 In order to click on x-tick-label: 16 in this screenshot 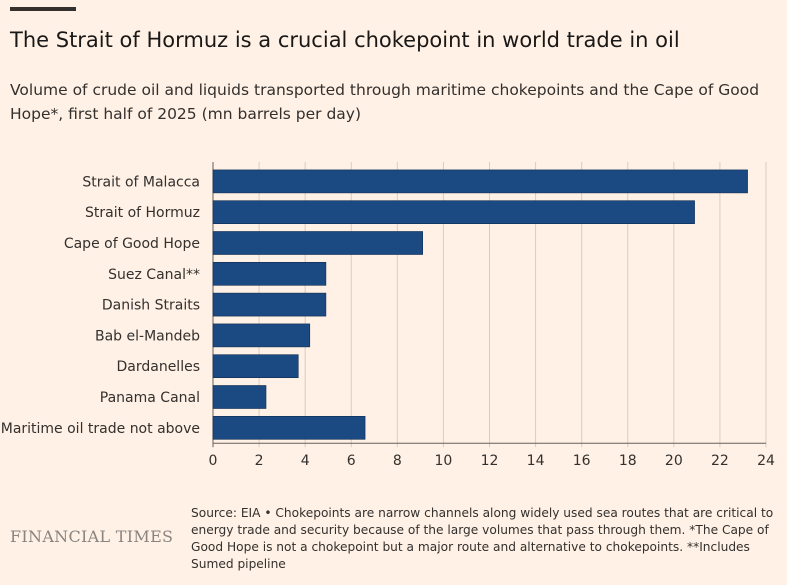, I will do `click(582, 461)`.